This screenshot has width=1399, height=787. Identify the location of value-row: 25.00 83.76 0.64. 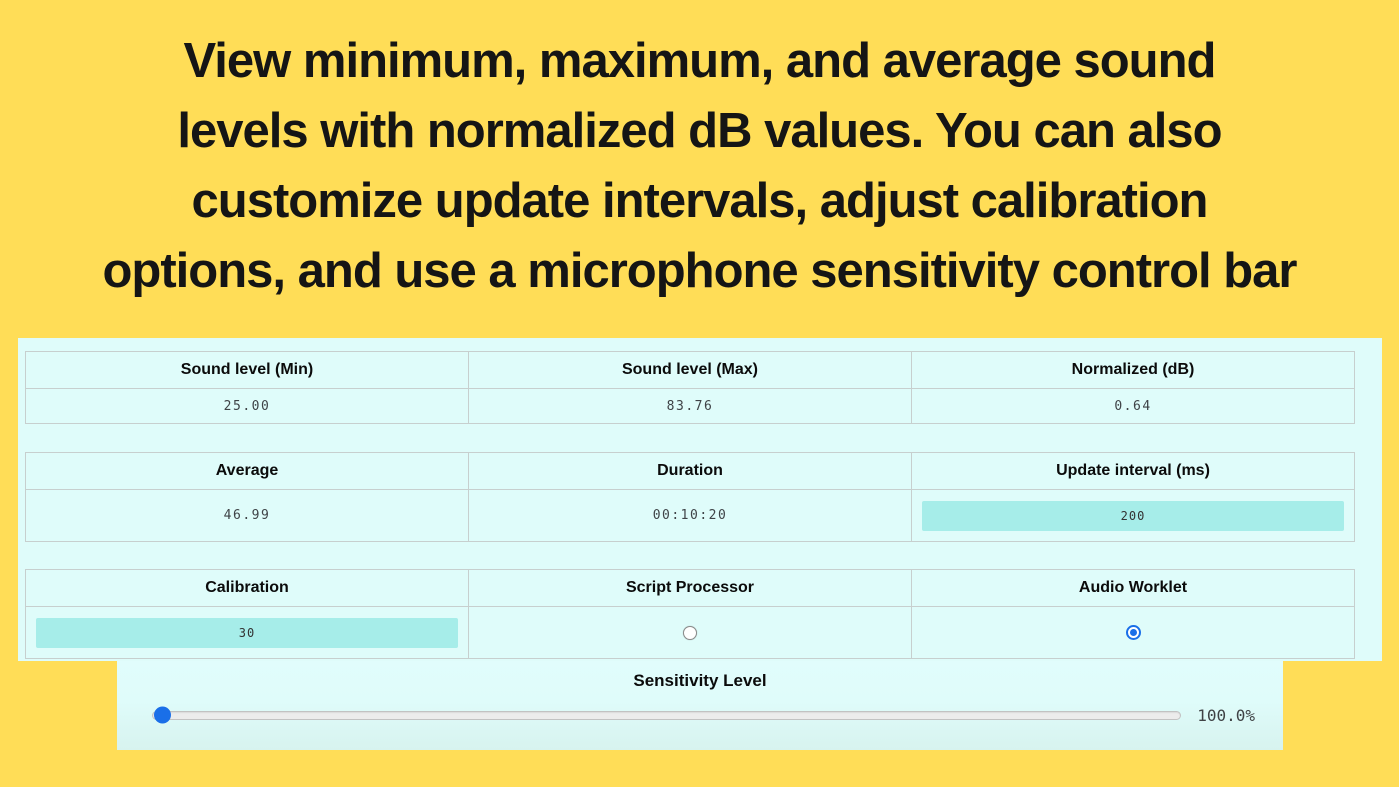
(690, 405).